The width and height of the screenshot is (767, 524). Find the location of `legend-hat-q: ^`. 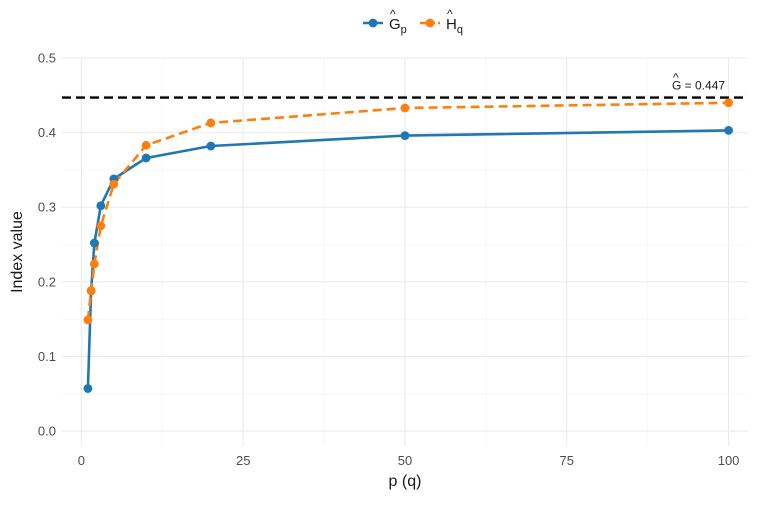

legend-hat-q: ^ is located at coordinates (450, 14).